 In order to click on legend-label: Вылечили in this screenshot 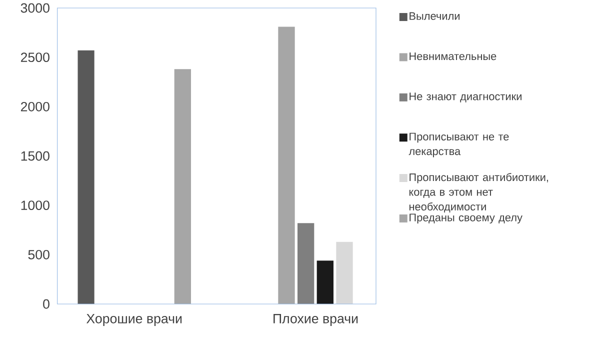, I will do `click(435, 16)`.